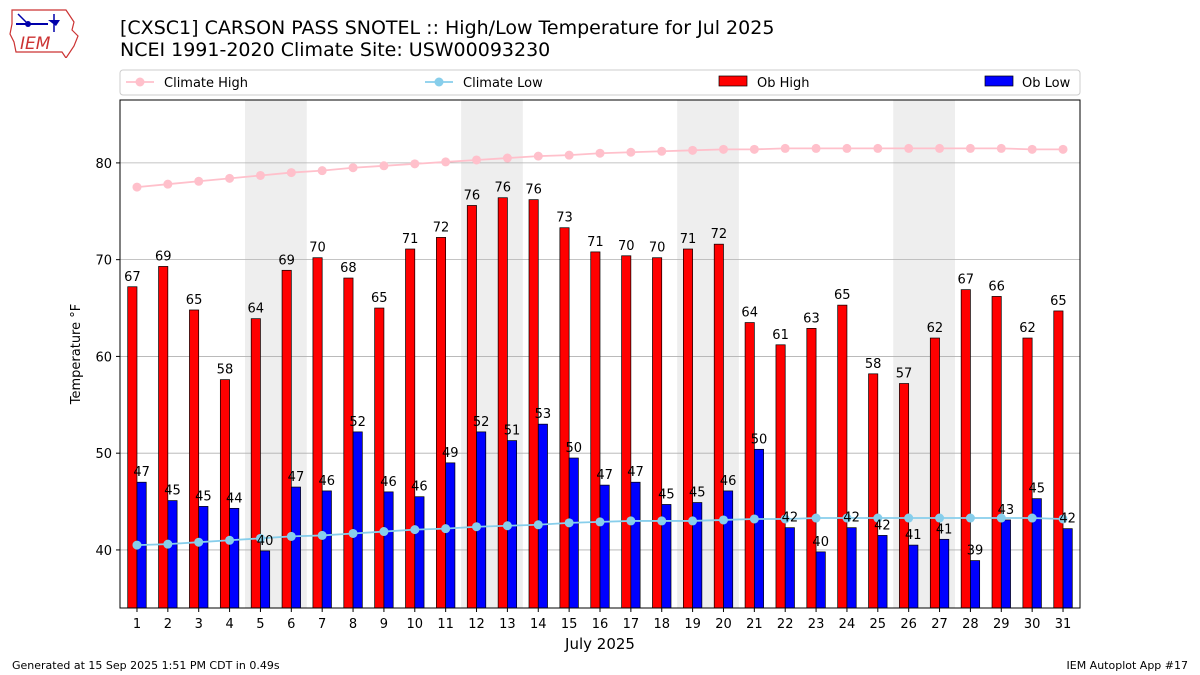 This screenshot has height=675, width=1200. Describe the element at coordinates (944, 529) in the screenshot. I see `ob-low-value-label: 41` at that location.